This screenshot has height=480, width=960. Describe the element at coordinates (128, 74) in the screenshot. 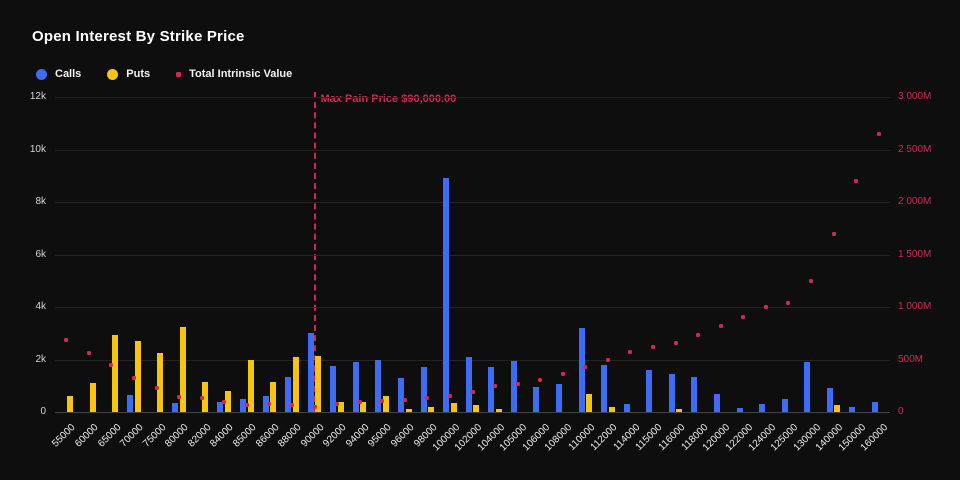

I see `legend-item-puts: Puts` at that location.